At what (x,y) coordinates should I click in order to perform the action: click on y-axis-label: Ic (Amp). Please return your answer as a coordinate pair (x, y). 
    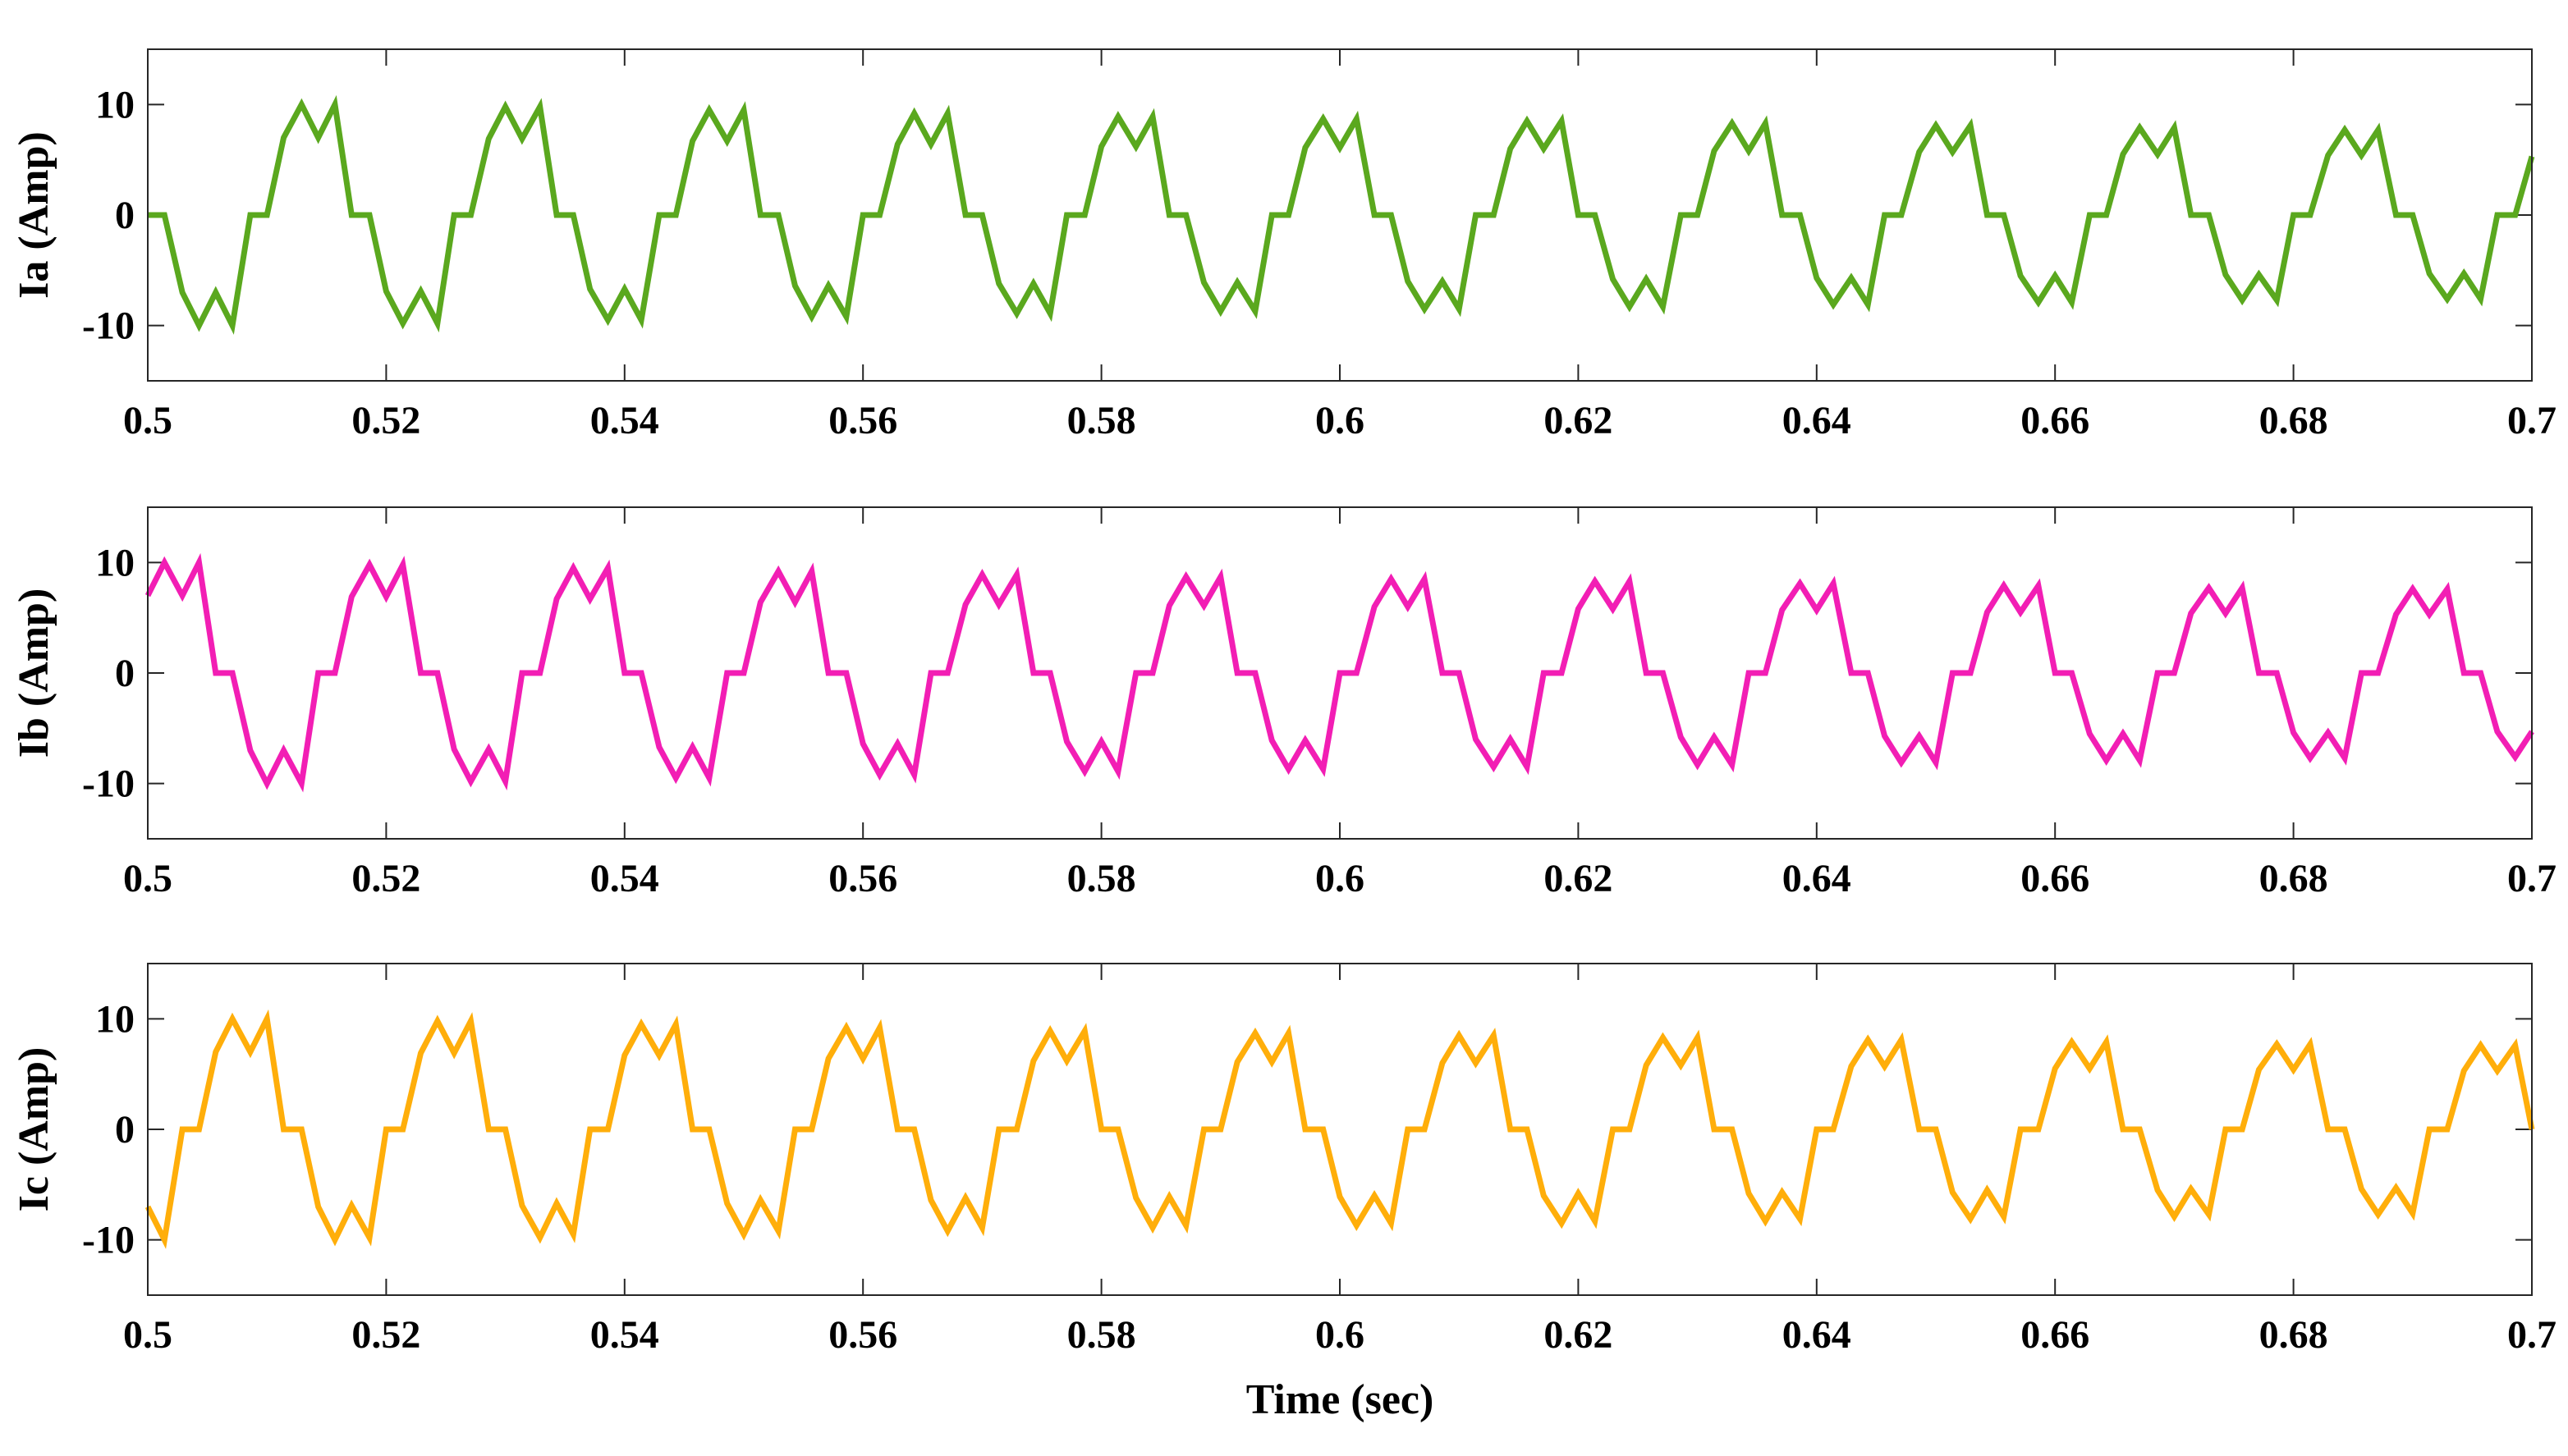
    Looking at the image, I should click on (34, 1129).